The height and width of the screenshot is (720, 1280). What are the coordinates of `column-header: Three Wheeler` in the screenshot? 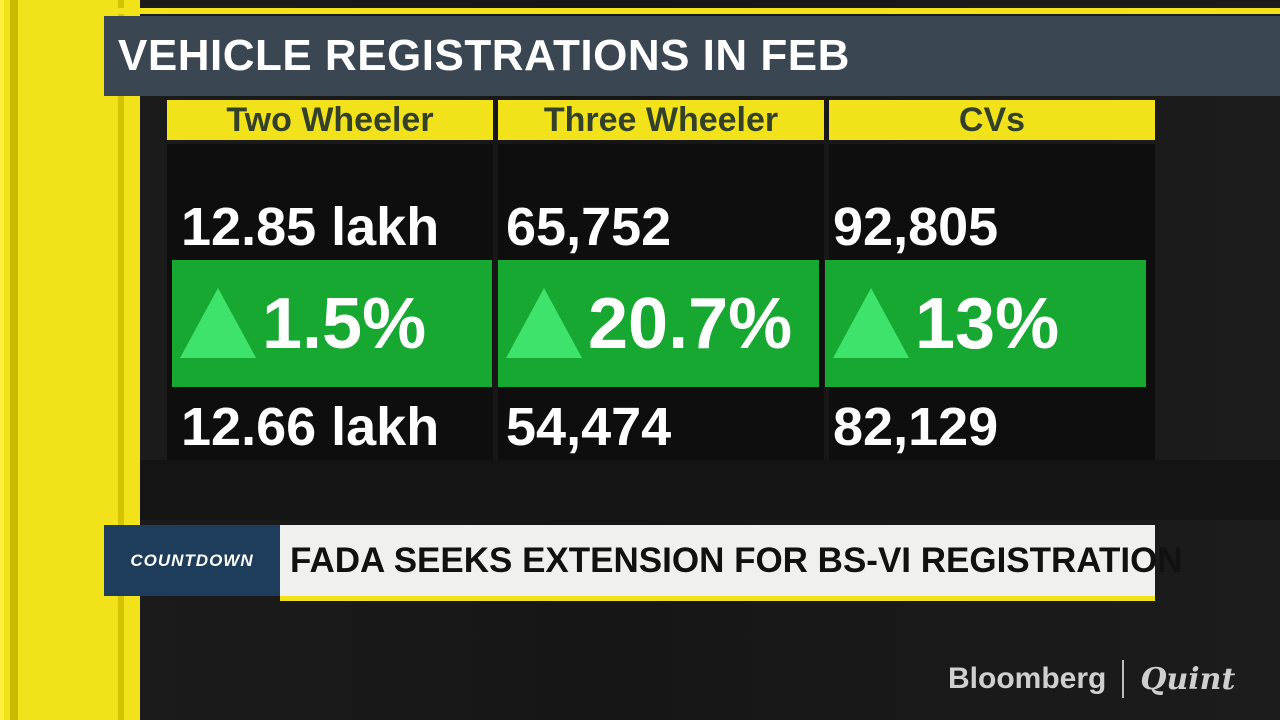 It's located at (661, 120).